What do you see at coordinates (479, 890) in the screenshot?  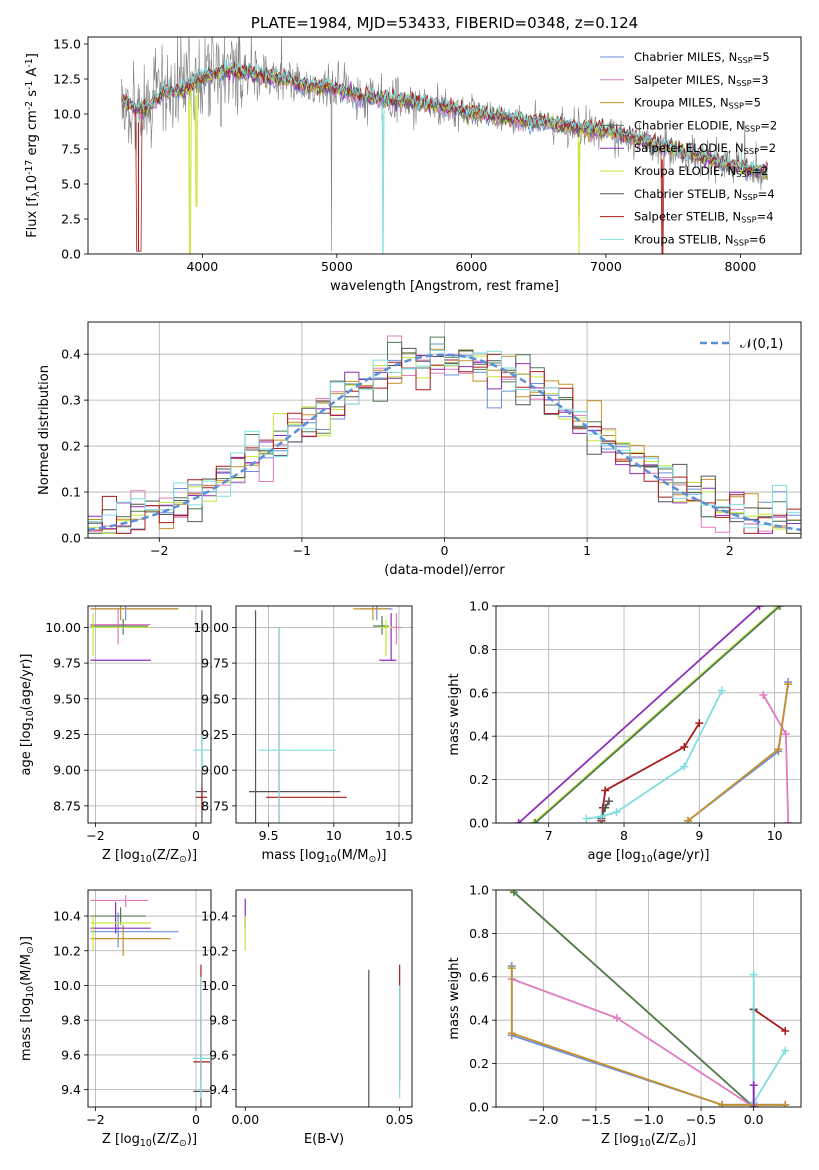 I see `y-tick-label: 1.0` at bounding box center [479, 890].